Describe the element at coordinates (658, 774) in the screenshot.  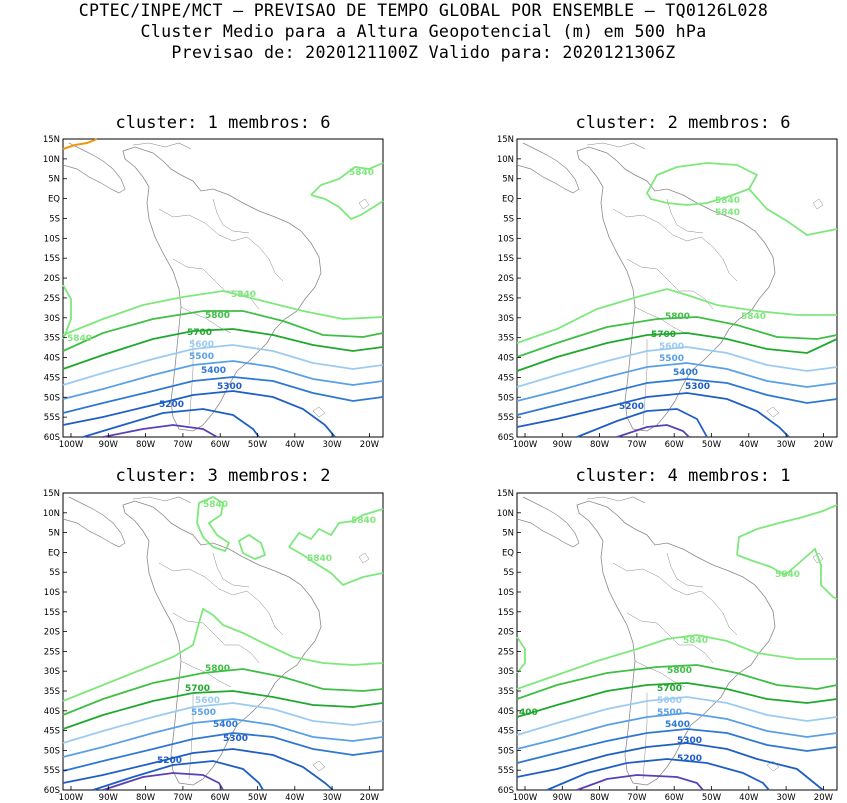
I see `panel-4-contour-5200-inner` at that location.